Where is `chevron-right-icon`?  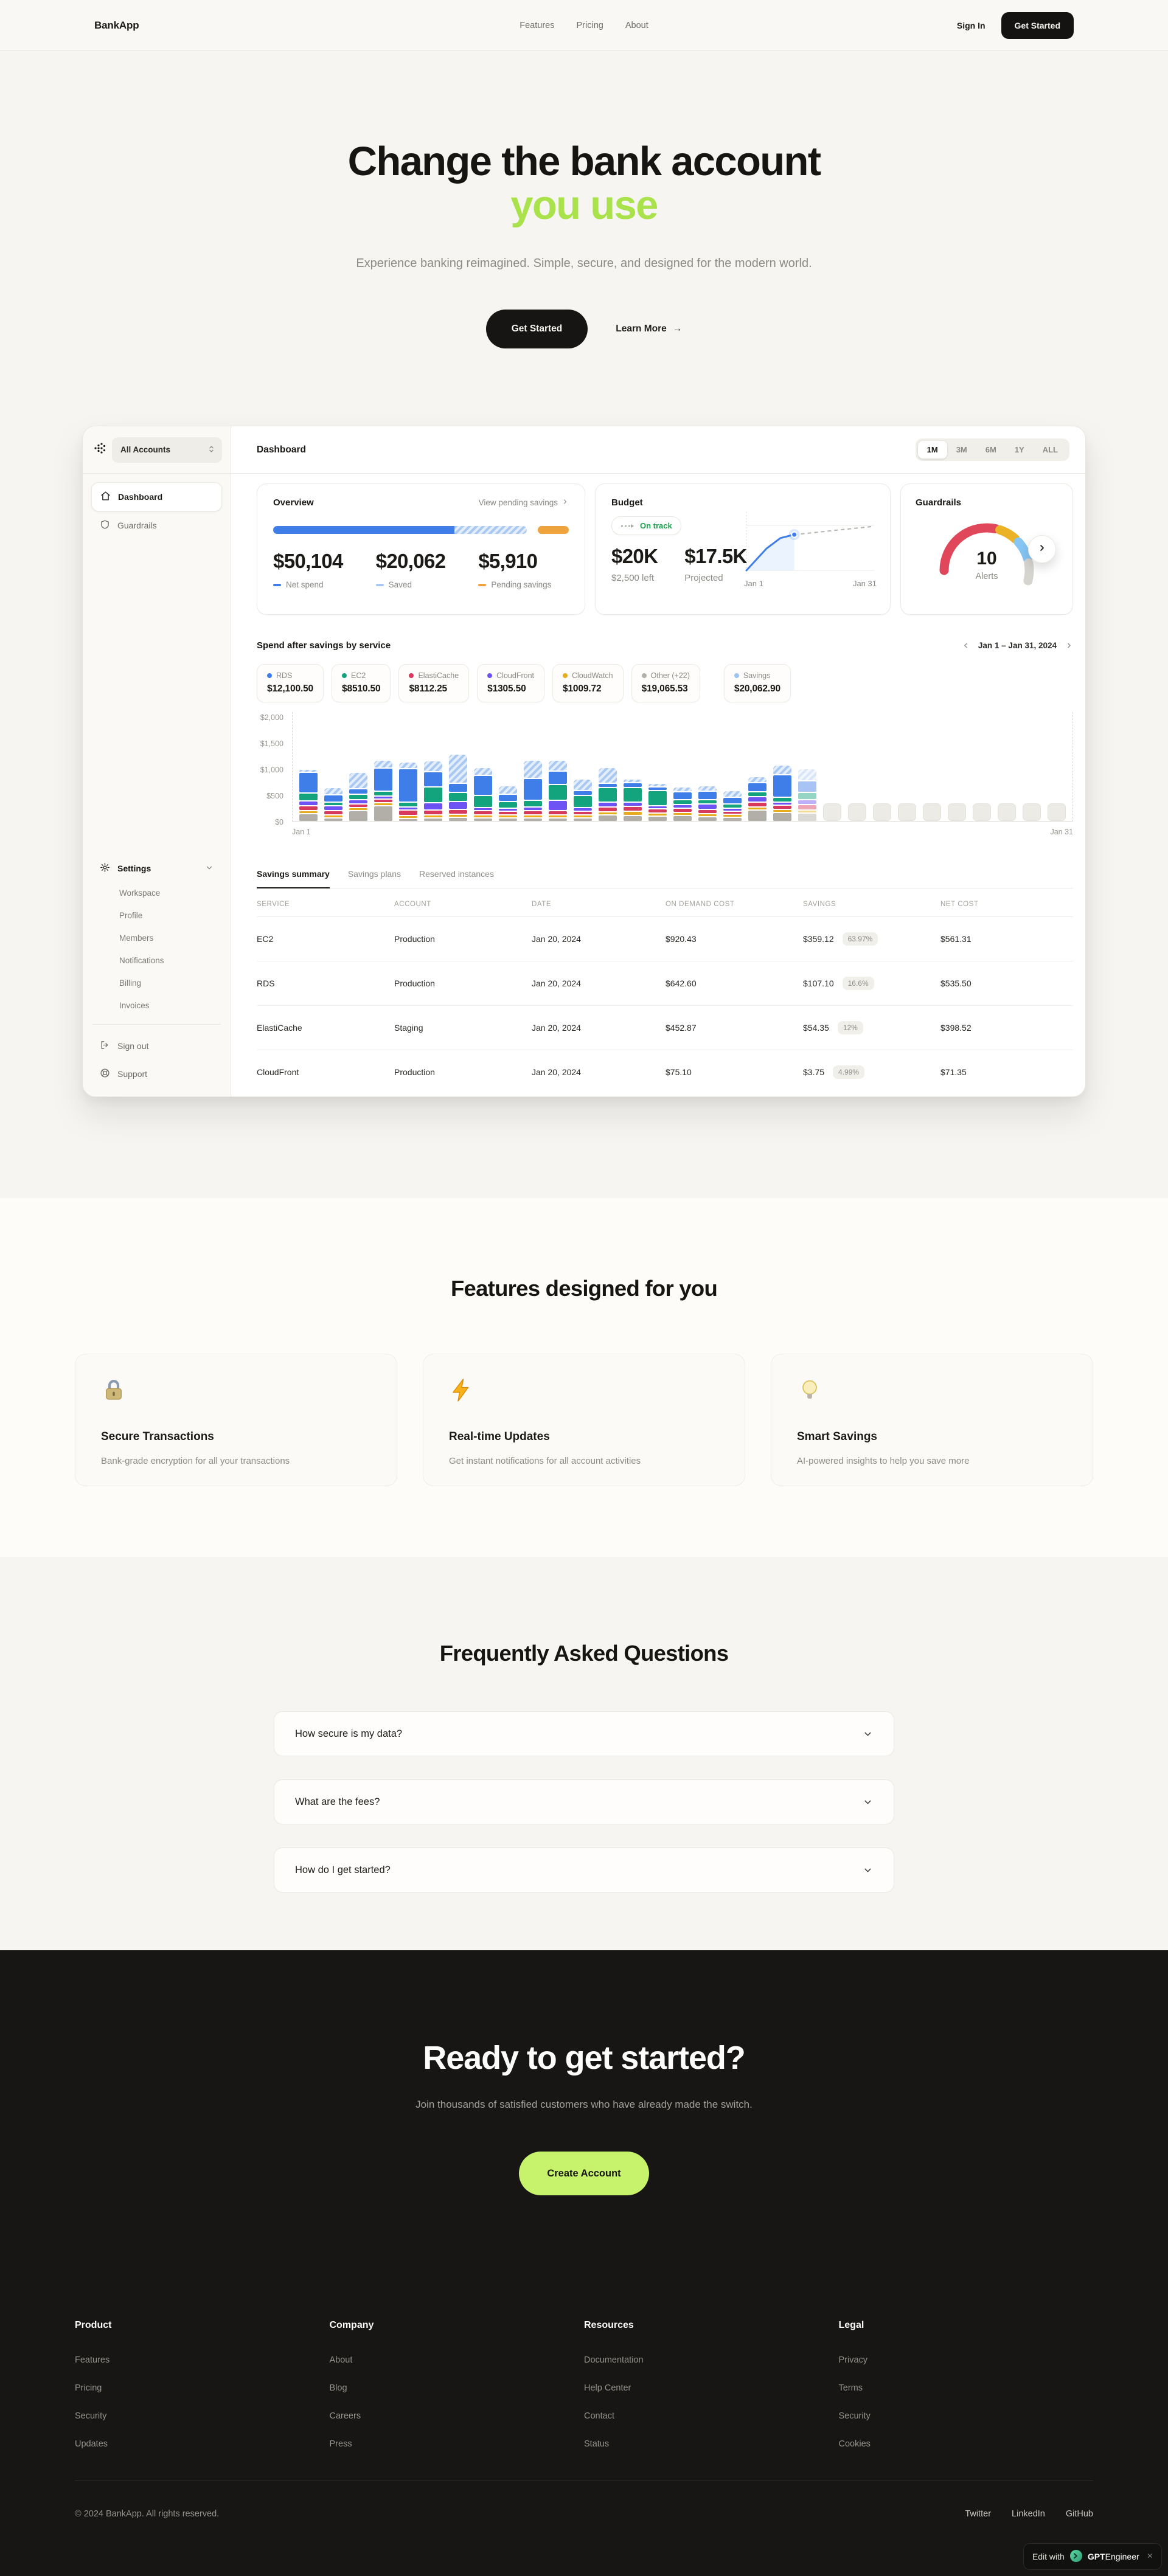
chevron-right-icon is located at coordinates (1069, 645).